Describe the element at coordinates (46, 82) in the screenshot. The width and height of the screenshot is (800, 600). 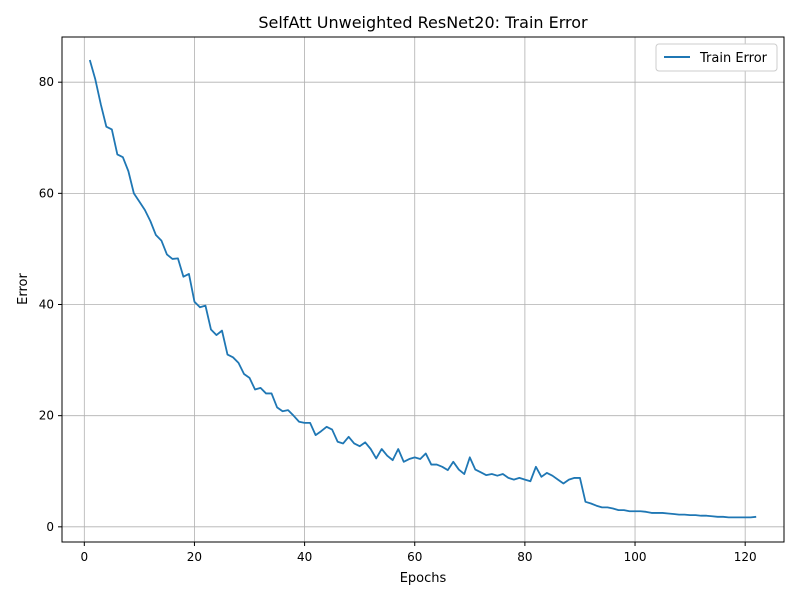
I see `y-tick-label: 80` at that location.